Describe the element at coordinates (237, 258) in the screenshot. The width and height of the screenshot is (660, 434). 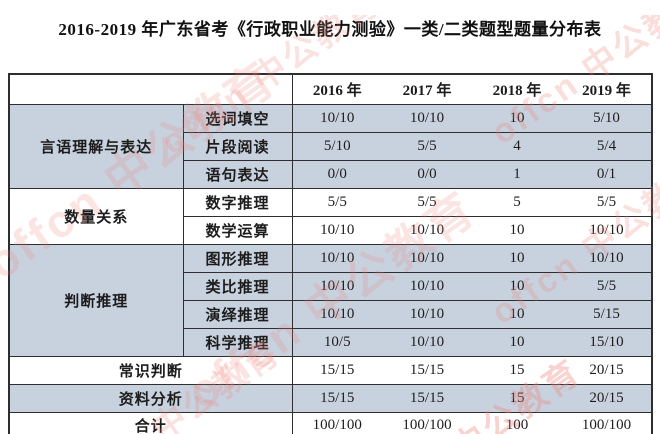
I see `subcategory-cell: 图形推理` at that location.